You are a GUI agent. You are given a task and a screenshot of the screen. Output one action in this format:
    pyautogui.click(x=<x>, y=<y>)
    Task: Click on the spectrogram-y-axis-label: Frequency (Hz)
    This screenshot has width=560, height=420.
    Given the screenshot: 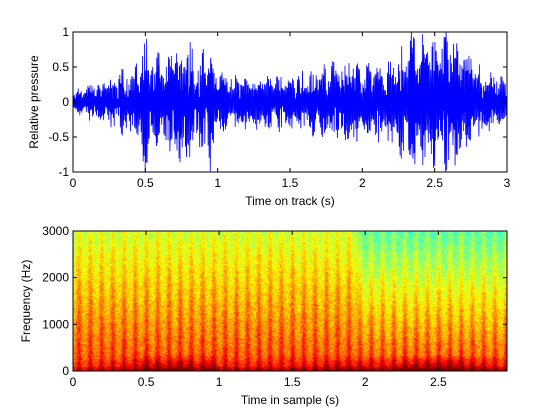 What is the action you would take?
    pyautogui.click(x=26, y=301)
    